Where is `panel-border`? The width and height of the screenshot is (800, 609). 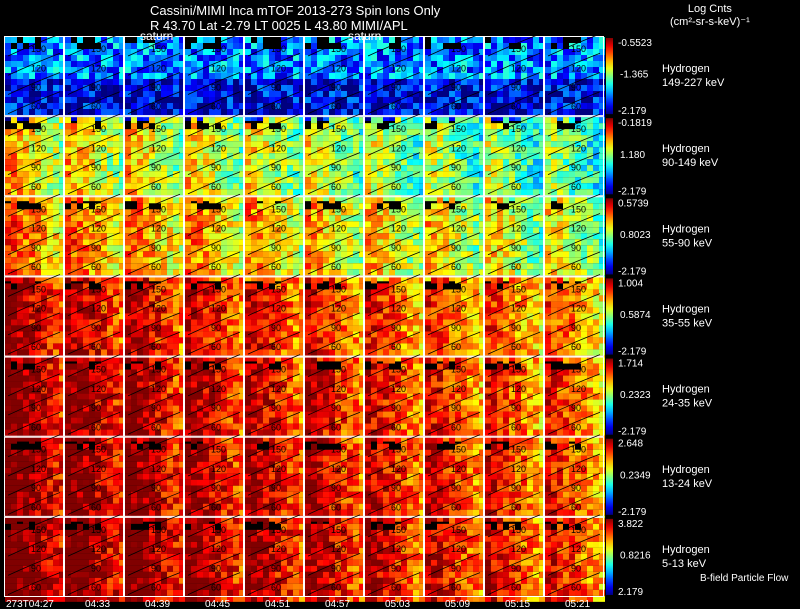
panel-border is located at coordinates (34, 236).